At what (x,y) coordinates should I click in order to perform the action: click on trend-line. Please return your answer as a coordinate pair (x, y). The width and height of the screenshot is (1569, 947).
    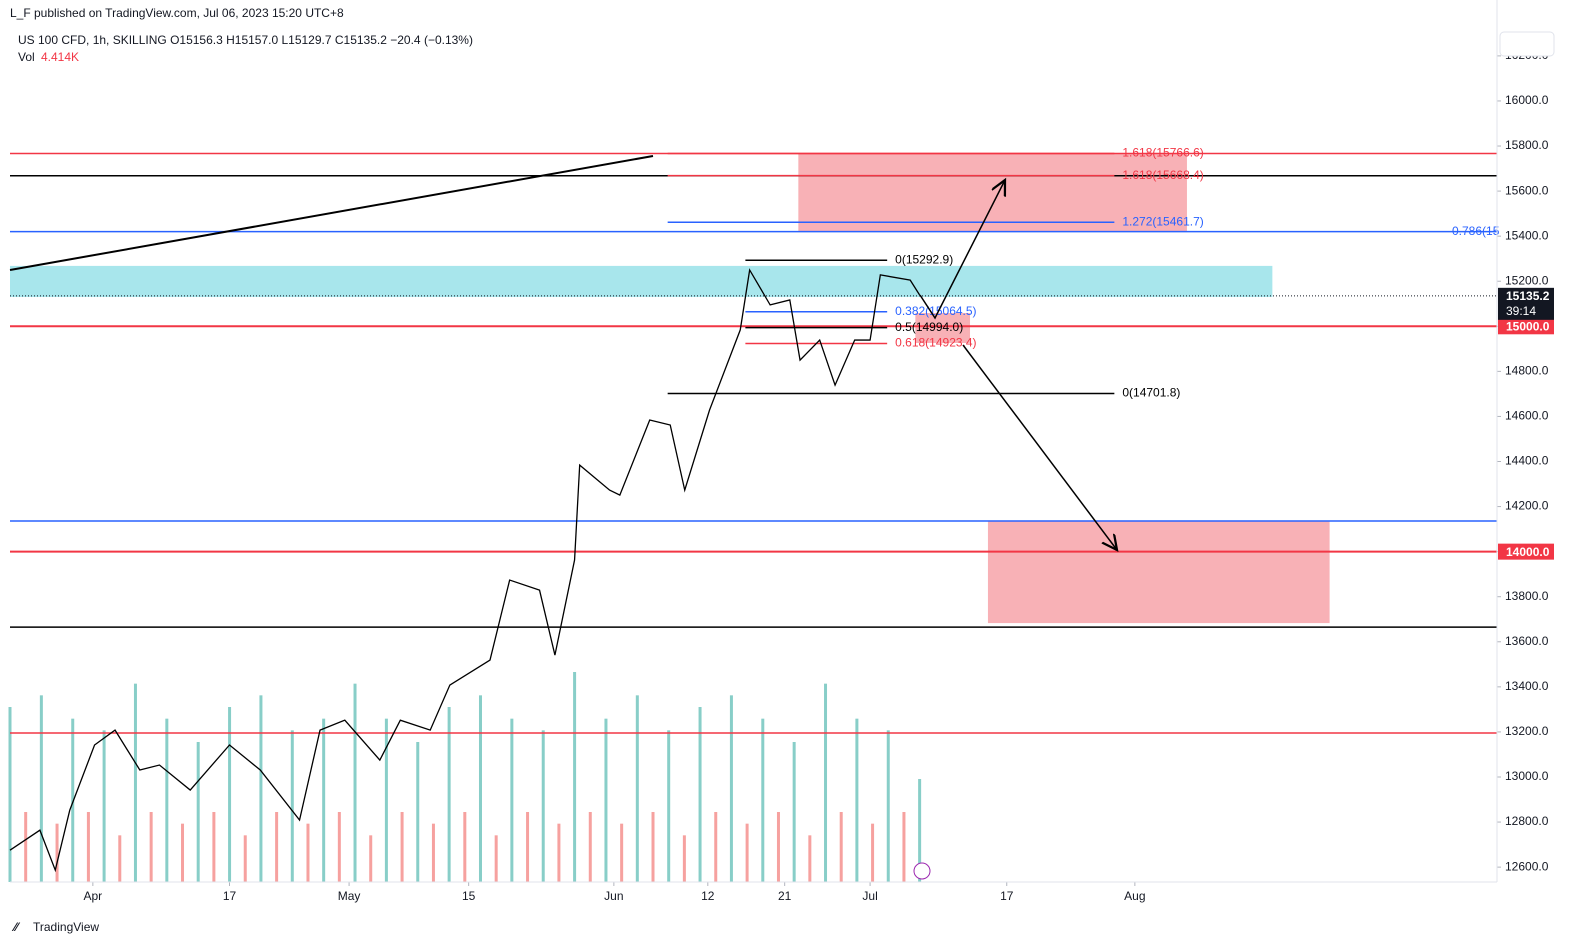
    Looking at the image, I should click on (331, 213).